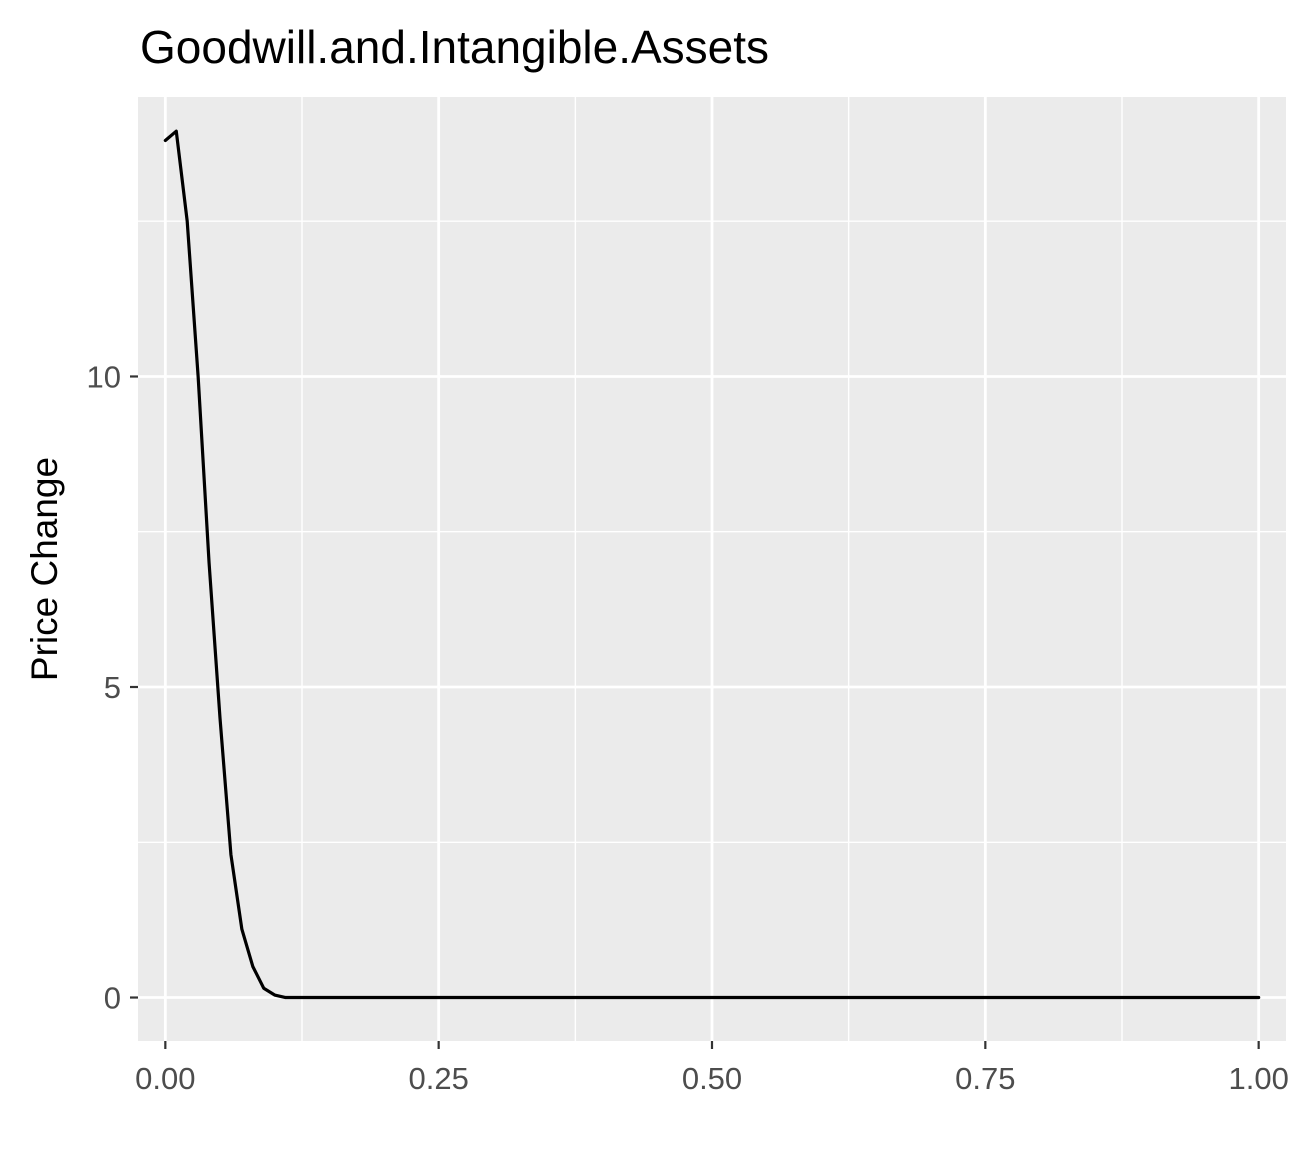  I want to click on chart-title: Goodwill.and.Intangible.Assets, so click(454, 47).